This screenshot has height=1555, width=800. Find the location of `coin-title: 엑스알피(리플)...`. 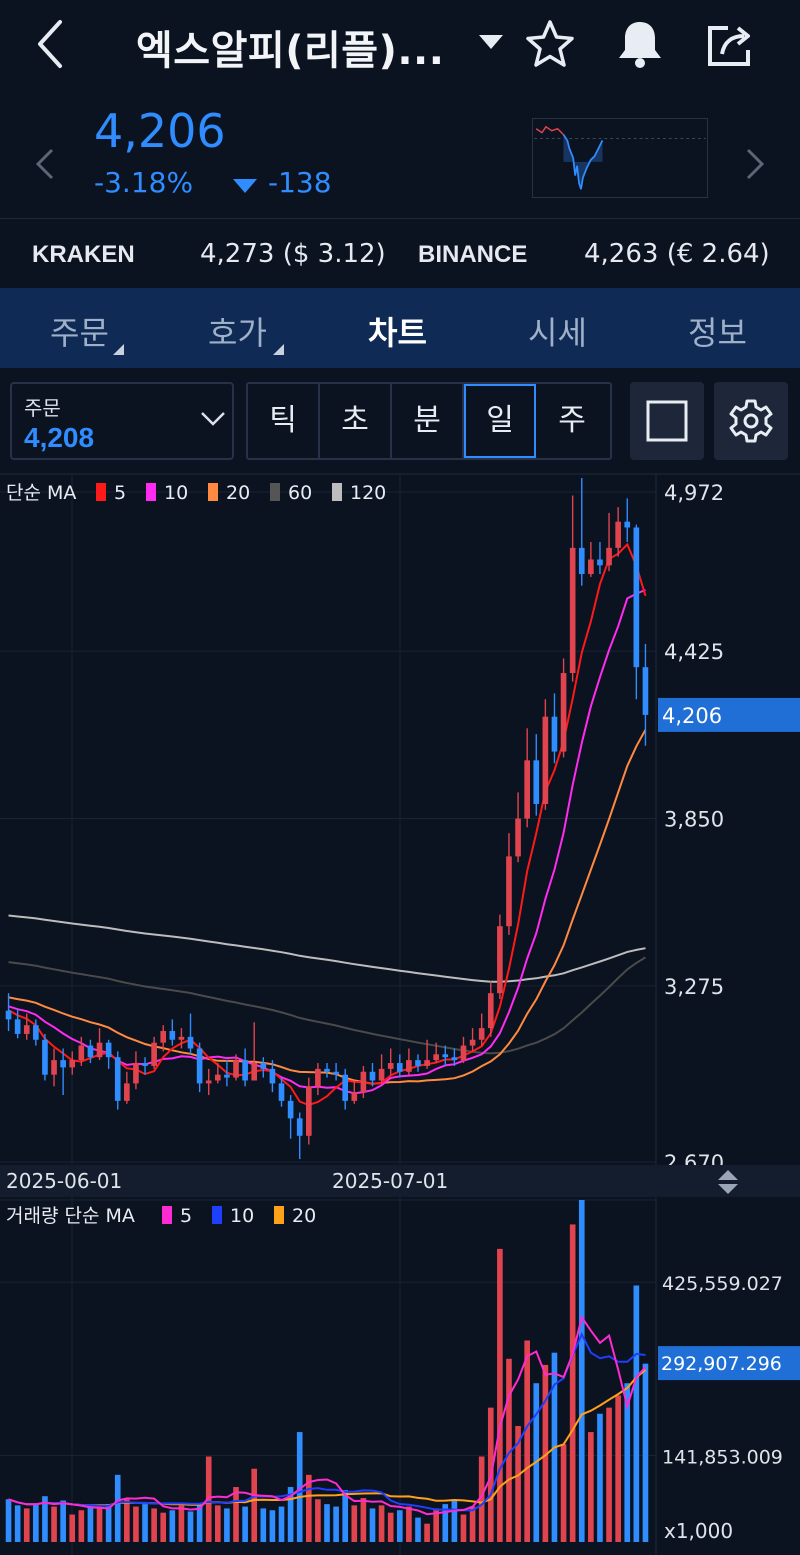

coin-title: 엑스알피(리플)... is located at coordinates (290, 51).